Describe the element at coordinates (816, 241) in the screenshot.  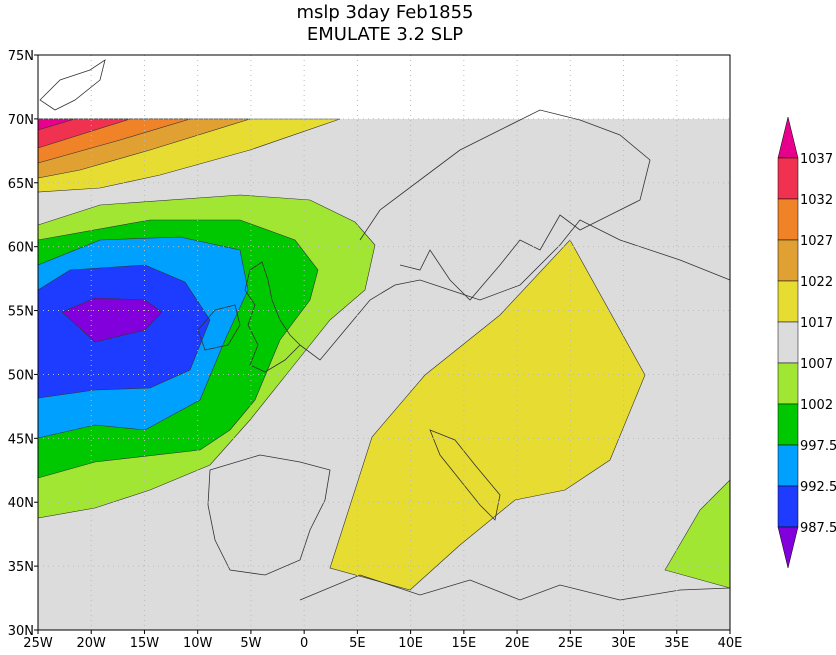
I see `colorbar-label: 1027` at that location.